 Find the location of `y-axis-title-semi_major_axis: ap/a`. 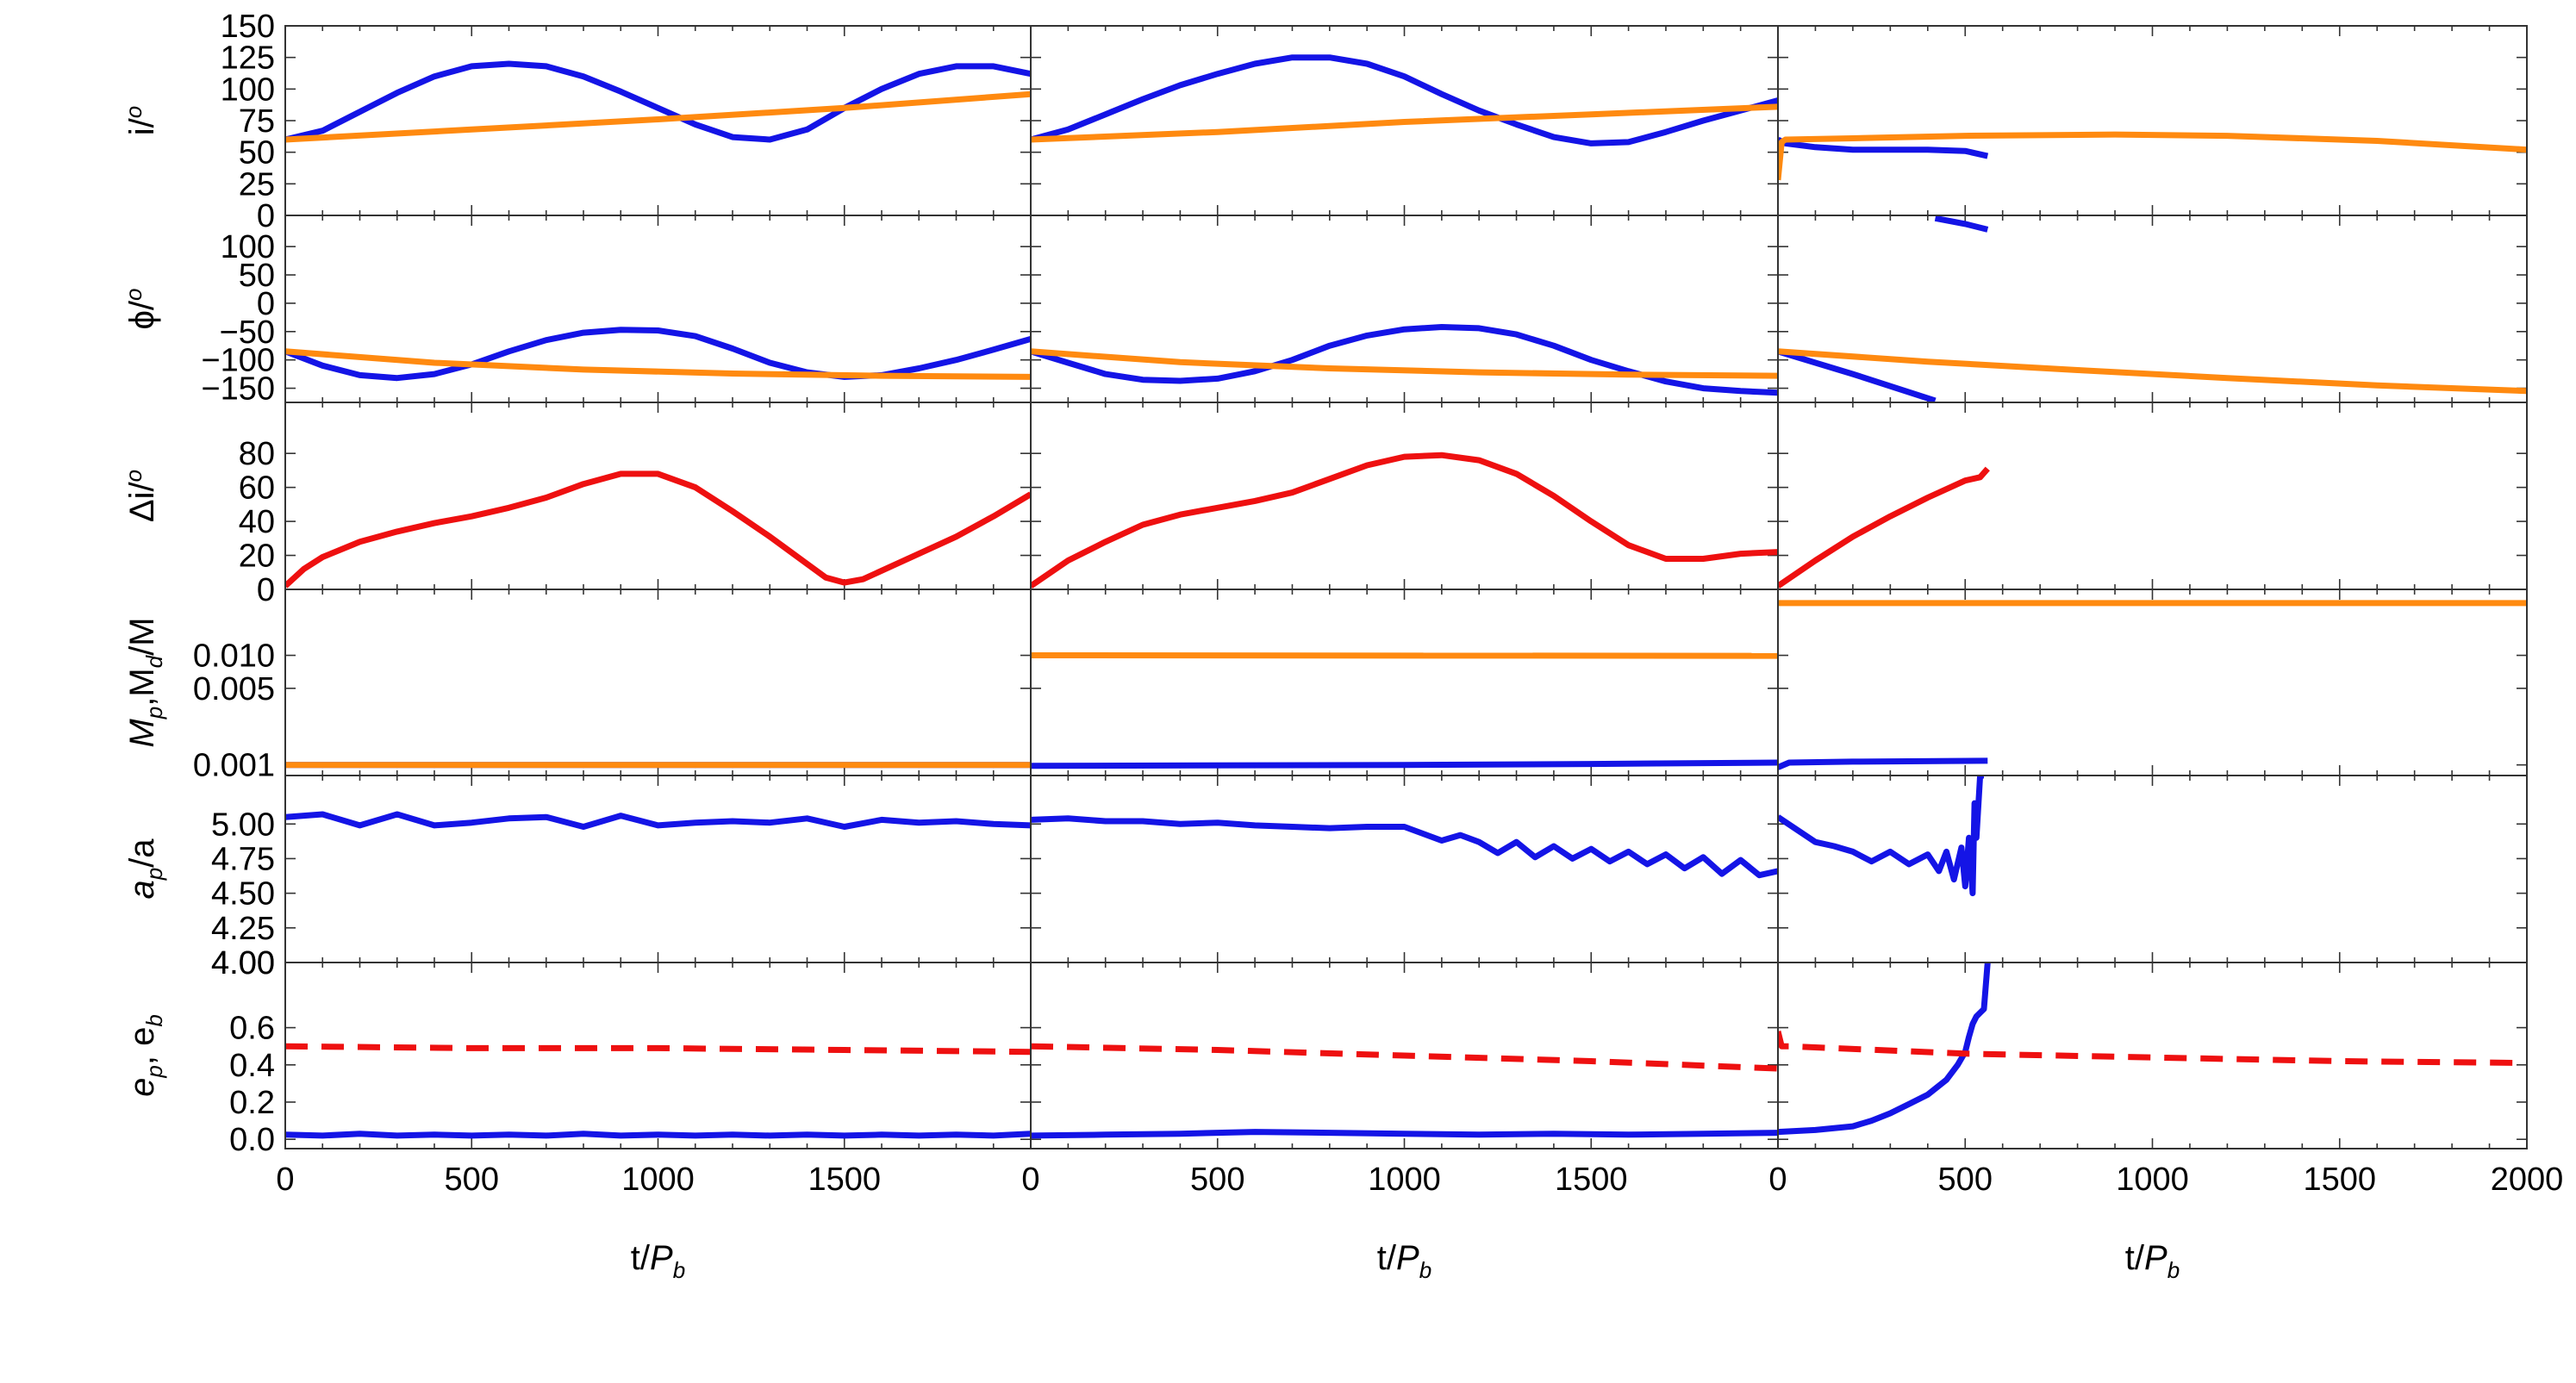

y-axis-title-semi_major_axis: ap/a is located at coordinates (145, 869).